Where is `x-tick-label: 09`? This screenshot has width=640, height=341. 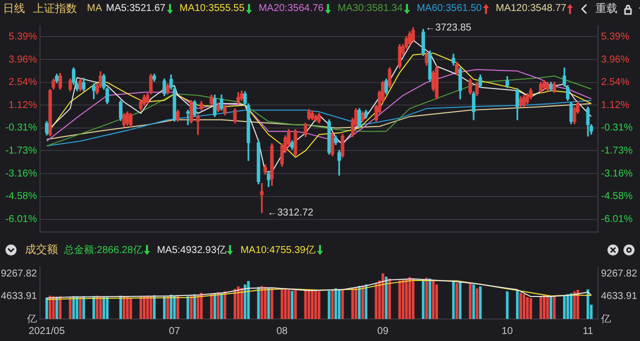
x-tick-label: 09 is located at coordinates (383, 331).